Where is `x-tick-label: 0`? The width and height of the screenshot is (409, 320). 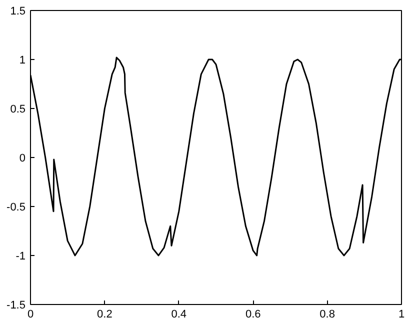 x-tick-label: 0 is located at coordinates (30, 314).